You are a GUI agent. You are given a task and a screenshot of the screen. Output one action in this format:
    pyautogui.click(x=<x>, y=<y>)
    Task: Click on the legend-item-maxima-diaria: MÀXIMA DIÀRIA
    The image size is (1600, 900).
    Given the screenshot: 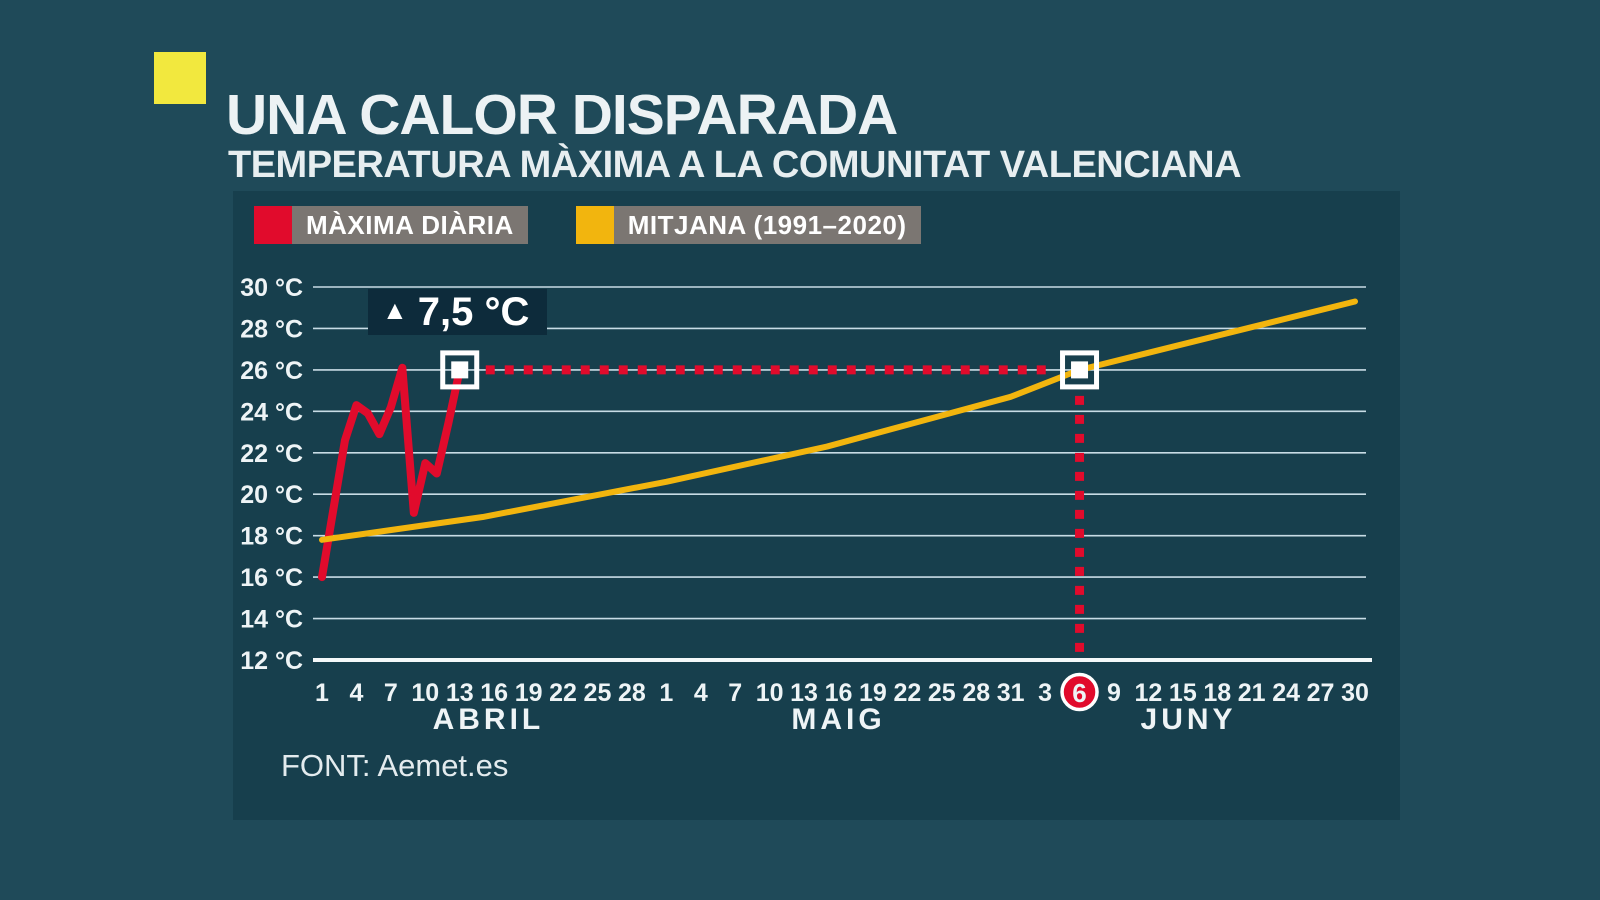 What is the action you would take?
    pyautogui.click(x=391, y=225)
    